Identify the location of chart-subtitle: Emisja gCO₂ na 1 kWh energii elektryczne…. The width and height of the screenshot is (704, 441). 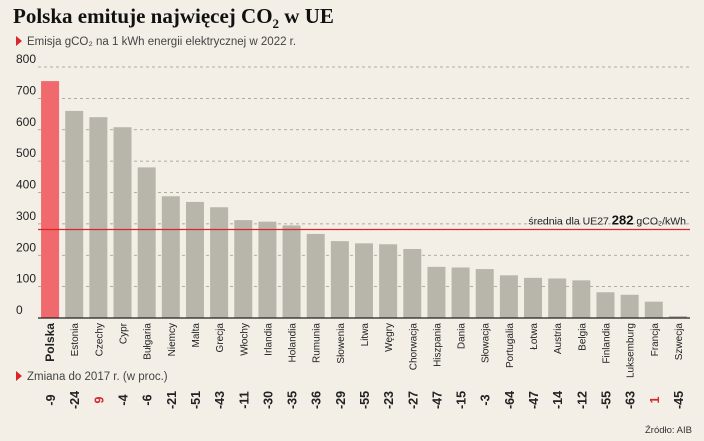
(156, 42).